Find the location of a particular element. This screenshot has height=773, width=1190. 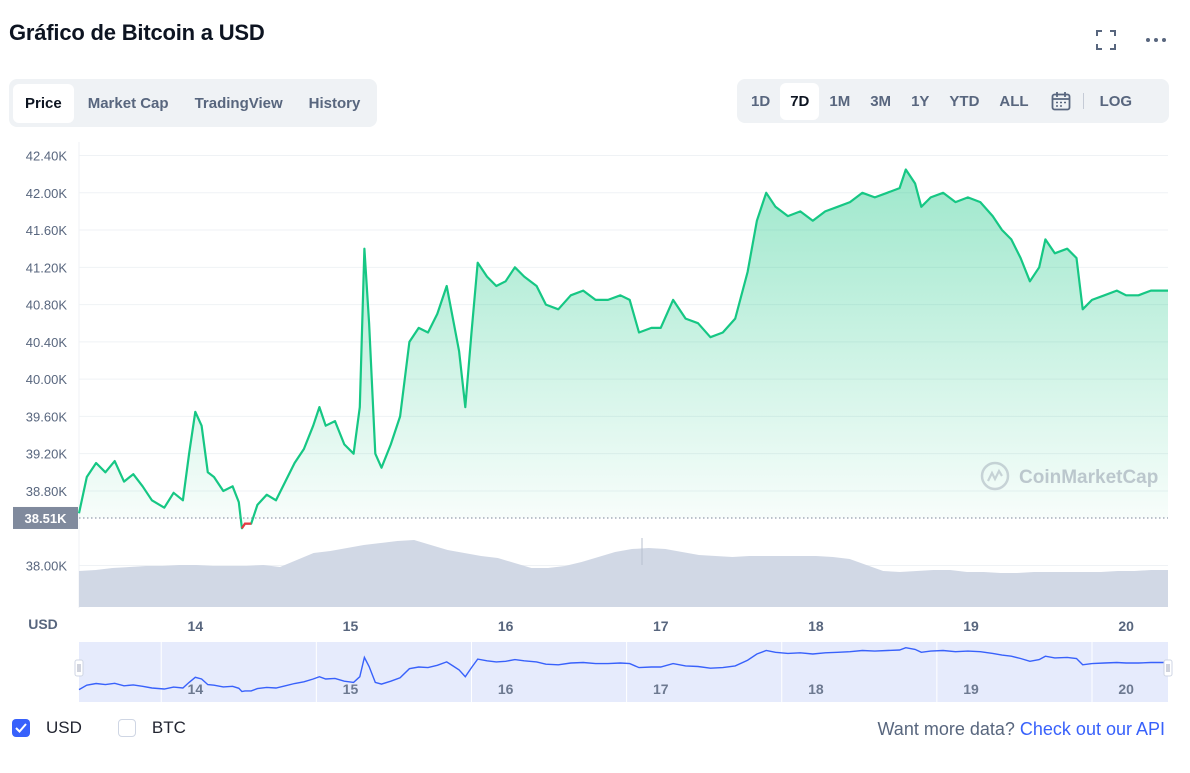

y-tick-label: 38.00K is located at coordinates (47, 566).